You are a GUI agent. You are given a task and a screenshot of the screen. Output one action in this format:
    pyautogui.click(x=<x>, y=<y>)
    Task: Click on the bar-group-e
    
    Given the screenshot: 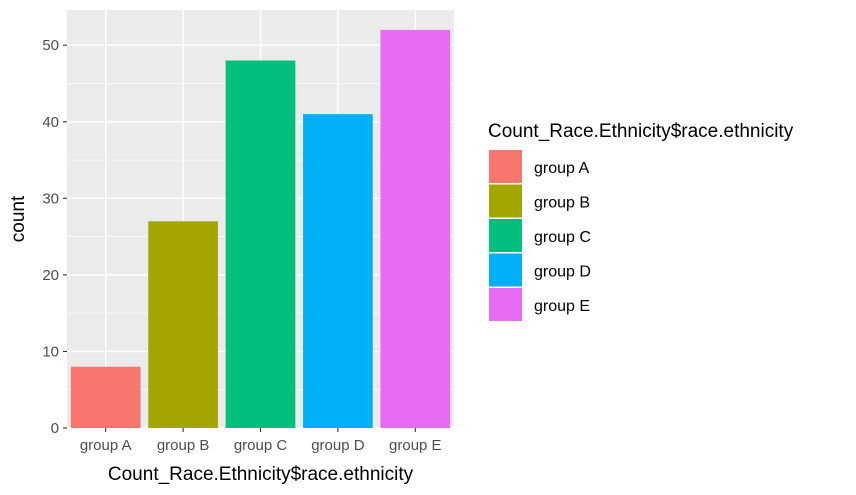 What is the action you would take?
    pyautogui.click(x=415, y=229)
    